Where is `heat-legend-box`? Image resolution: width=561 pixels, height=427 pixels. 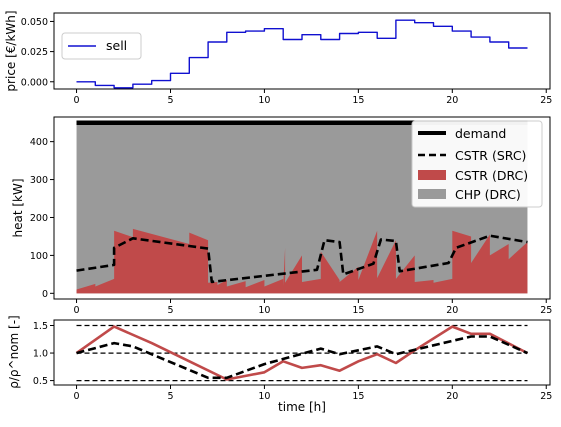 heat-legend-box is located at coordinates (477, 164).